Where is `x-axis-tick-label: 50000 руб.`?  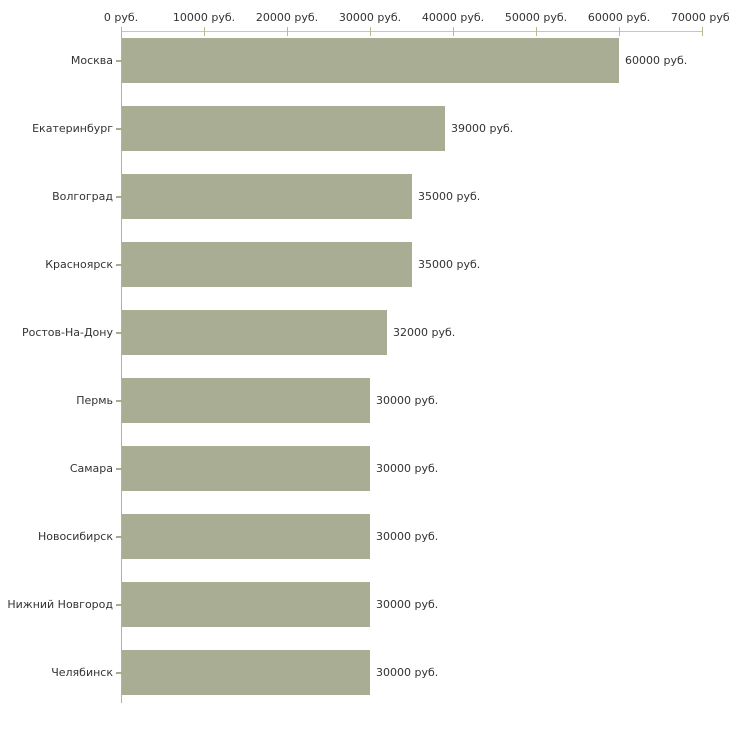 x-axis-tick-label: 50000 руб. is located at coordinates (536, 17).